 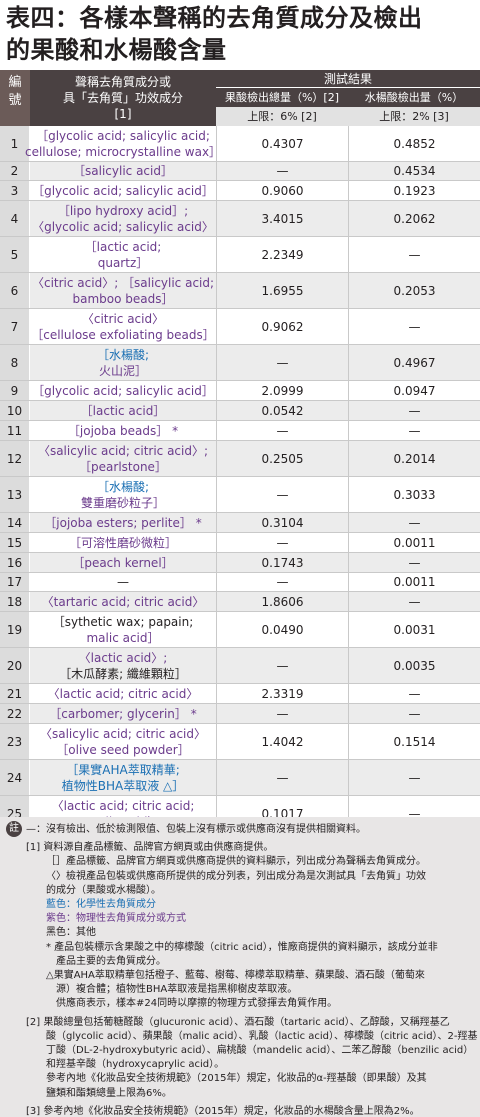 I want to click on ingredient-line: ［jojoba beads］ *, so click(x=123, y=430).